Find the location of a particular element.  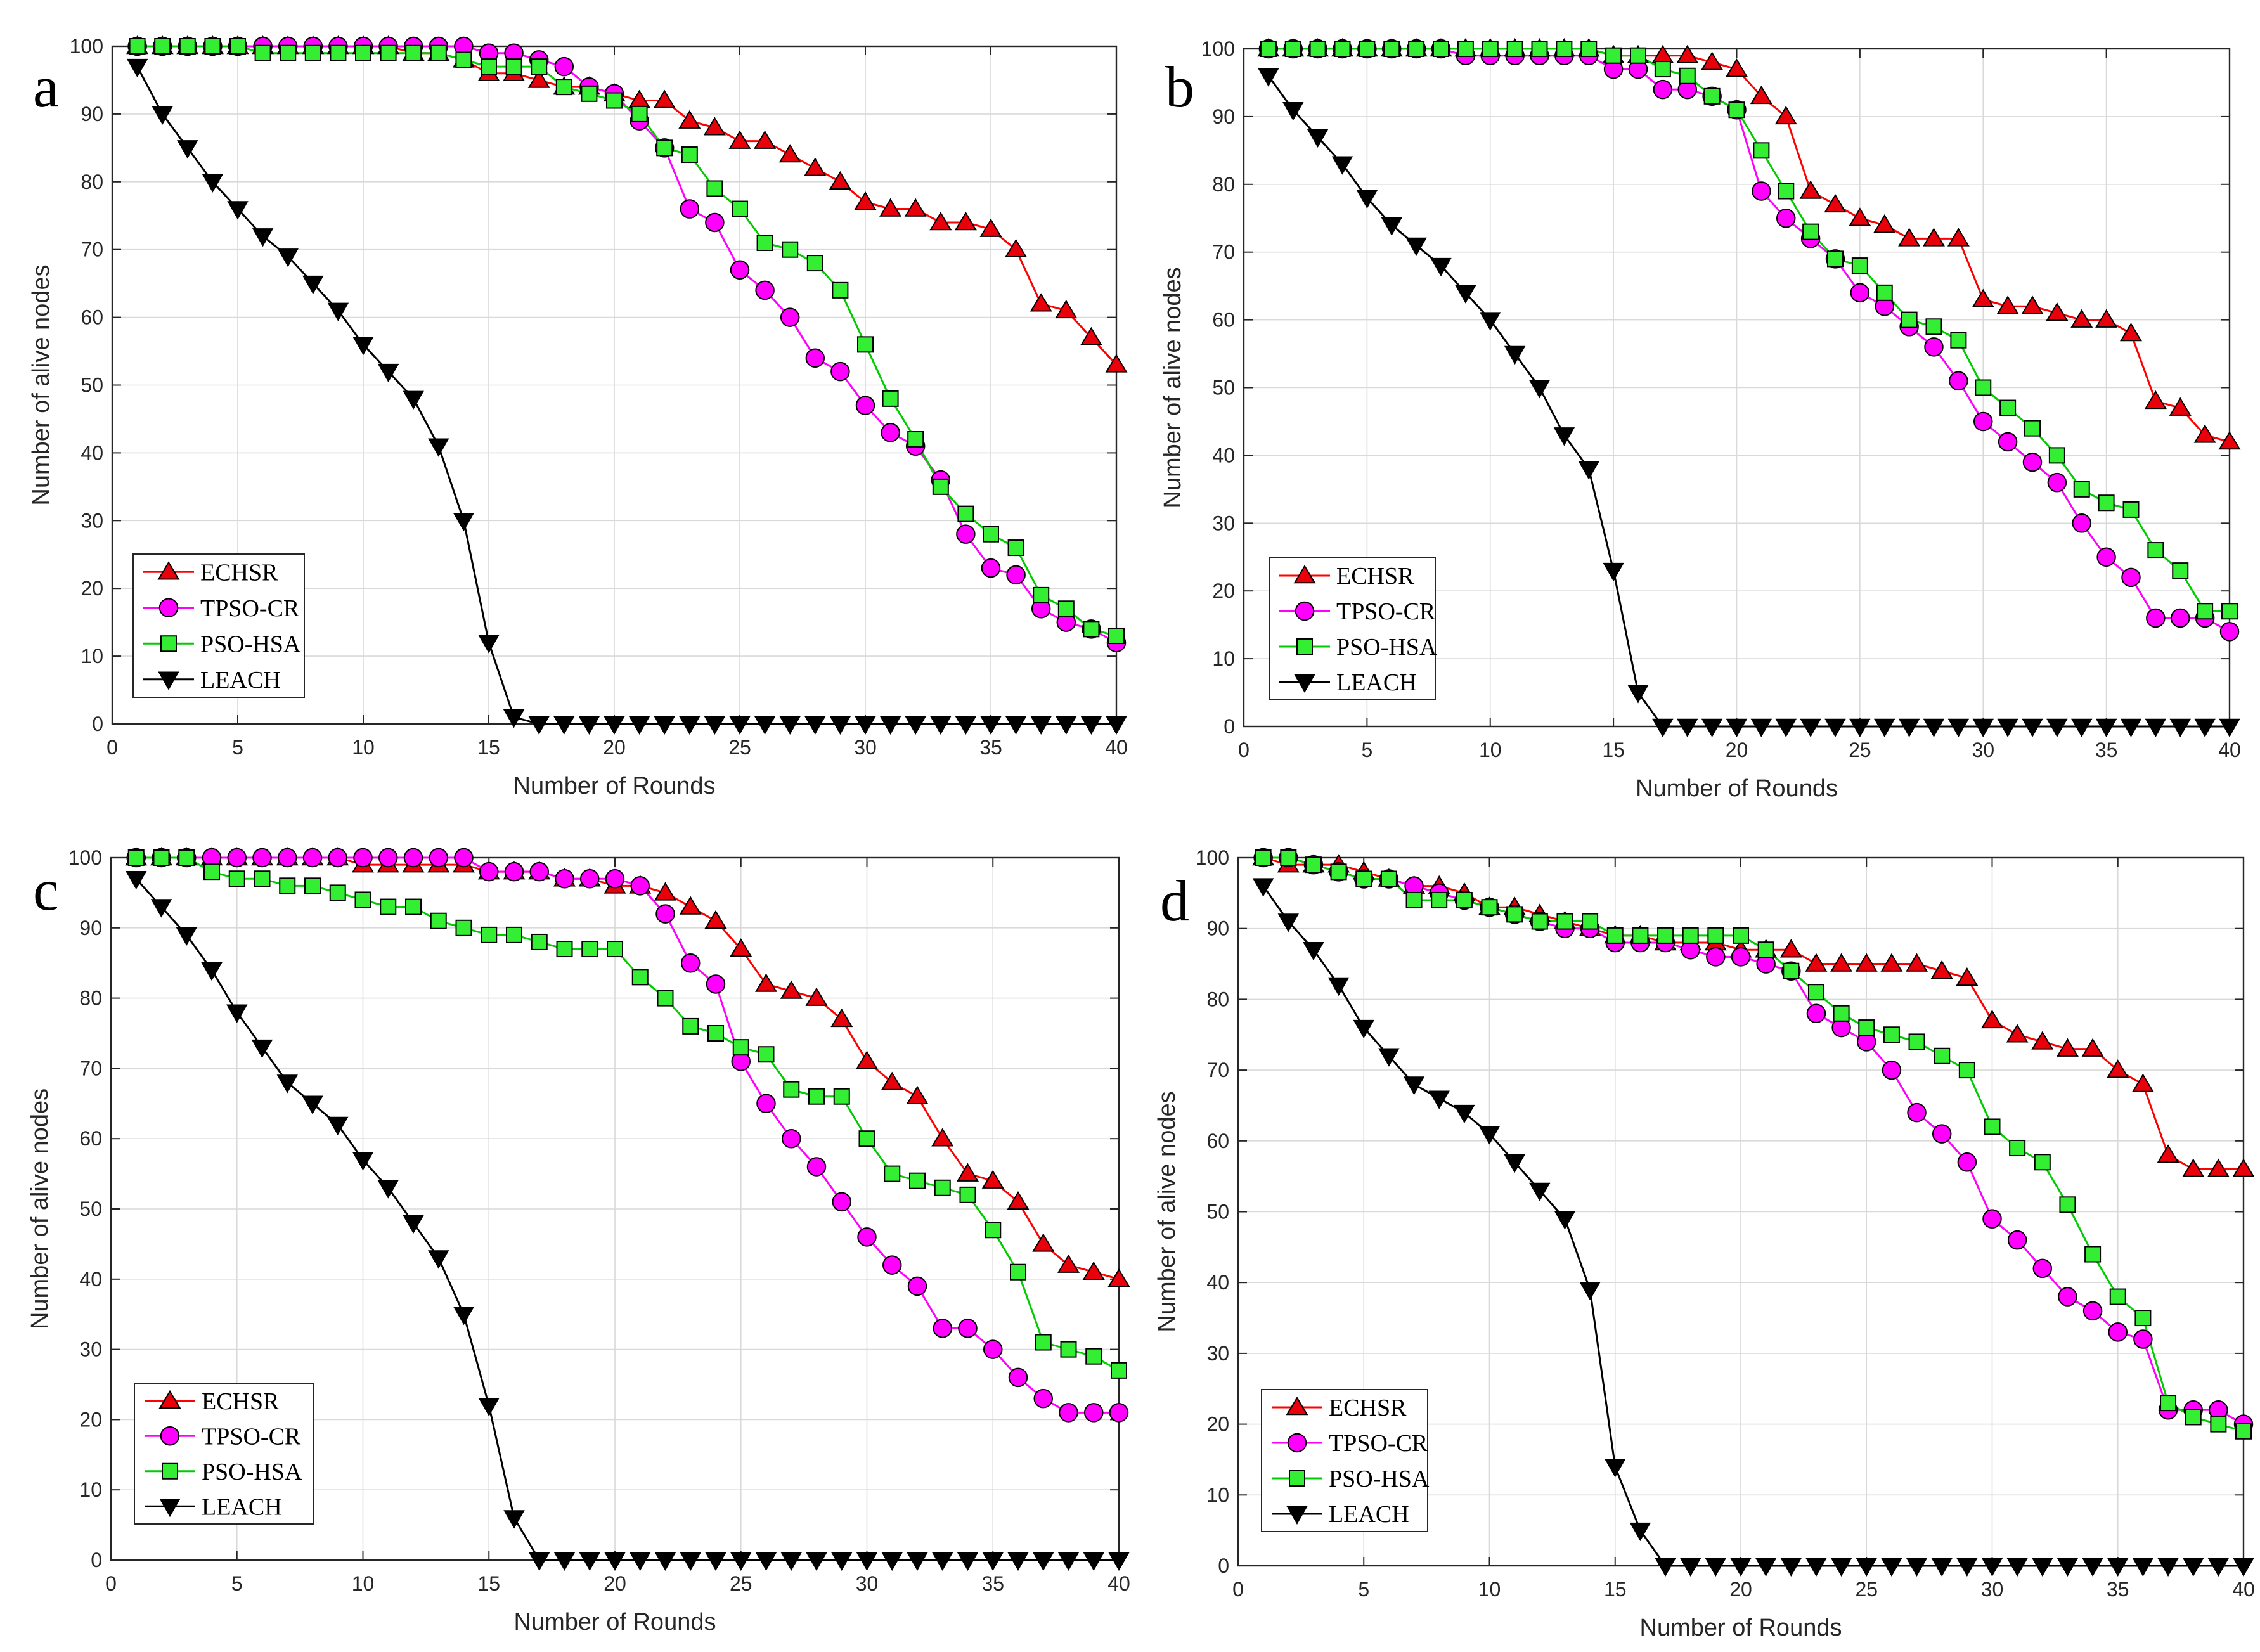

x-tick-label: 15 is located at coordinates (1615, 1589).